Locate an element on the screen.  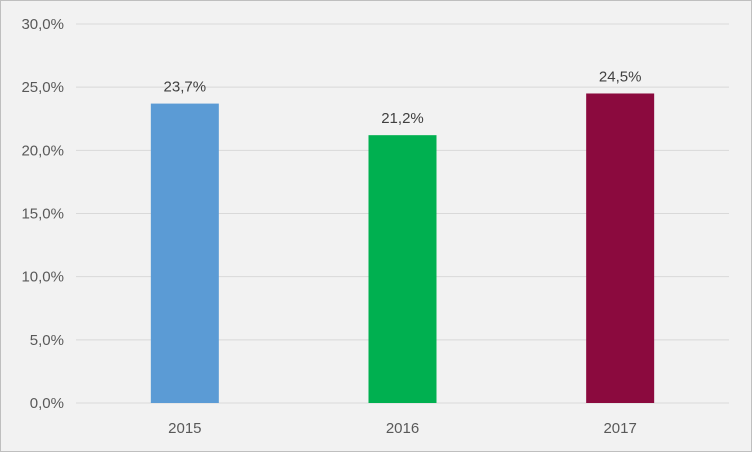
data-labels: 23,7% 21,2% 24,5% is located at coordinates (403, 97).